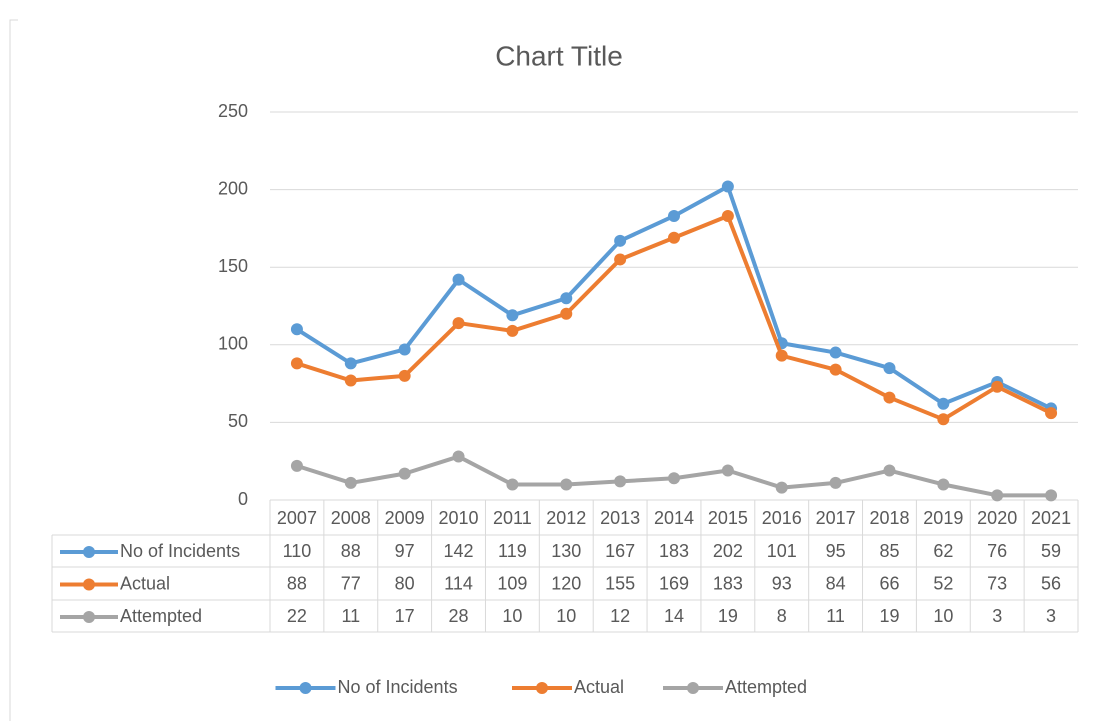 The height and width of the screenshot is (721, 1094). Describe the element at coordinates (997, 551) in the screenshot. I see `table-cell: 76` at that location.